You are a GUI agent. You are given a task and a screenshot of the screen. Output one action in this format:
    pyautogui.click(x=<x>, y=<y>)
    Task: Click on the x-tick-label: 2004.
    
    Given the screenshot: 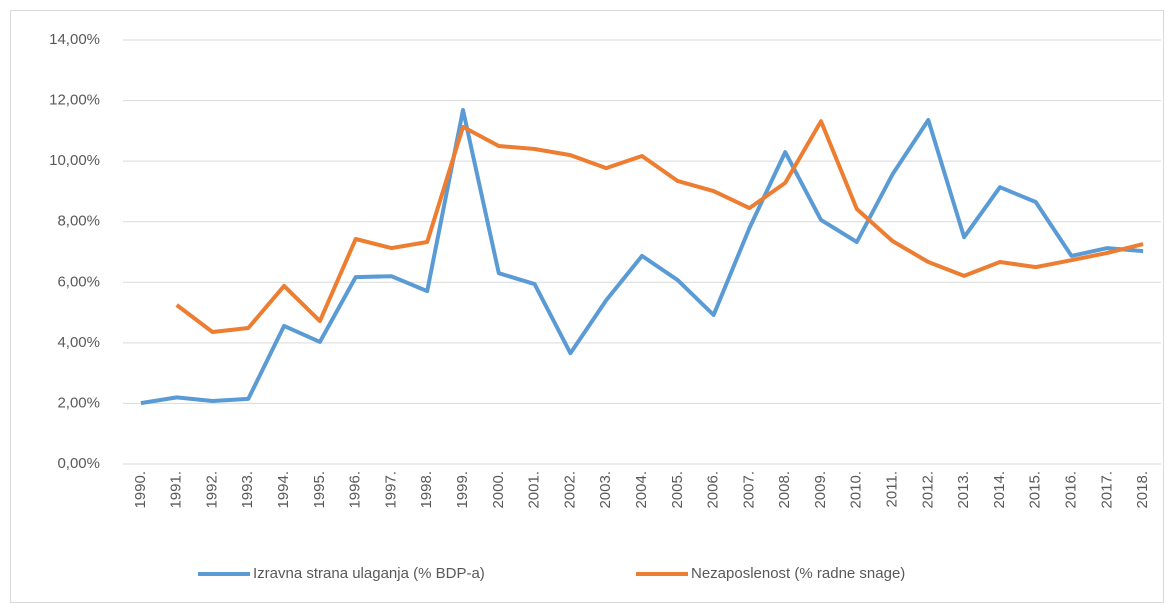 What is the action you would take?
    pyautogui.click(x=641, y=490)
    